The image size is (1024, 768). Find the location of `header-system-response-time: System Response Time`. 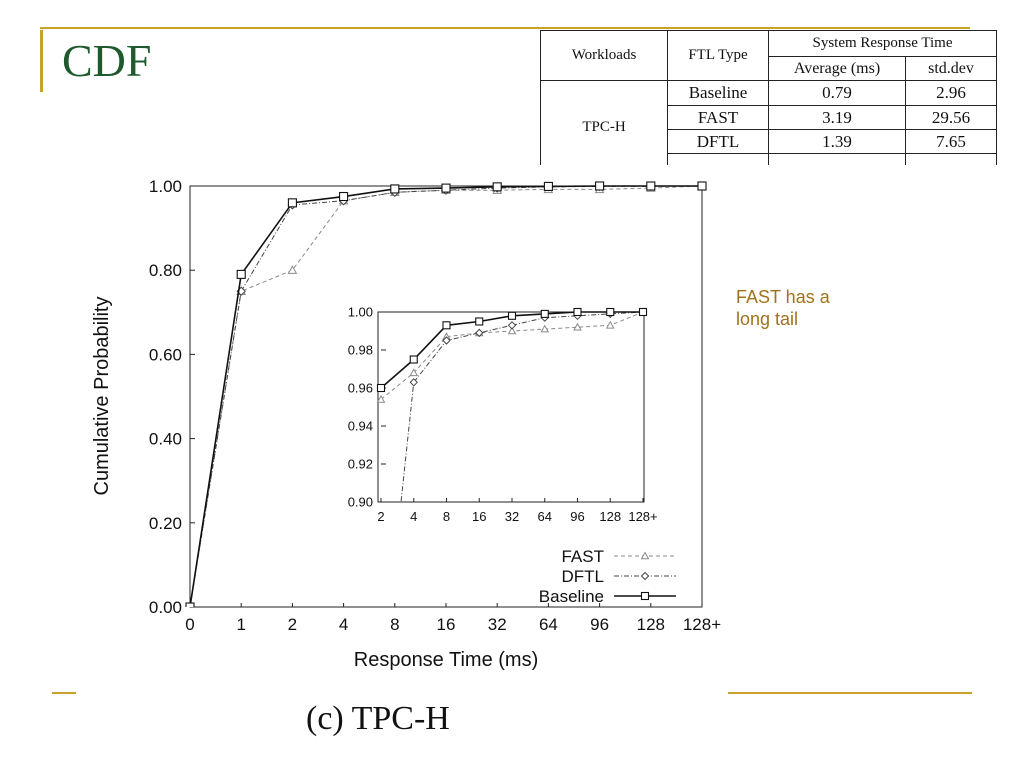

header-system-response-time: System Response Time is located at coordinates (882, 43).